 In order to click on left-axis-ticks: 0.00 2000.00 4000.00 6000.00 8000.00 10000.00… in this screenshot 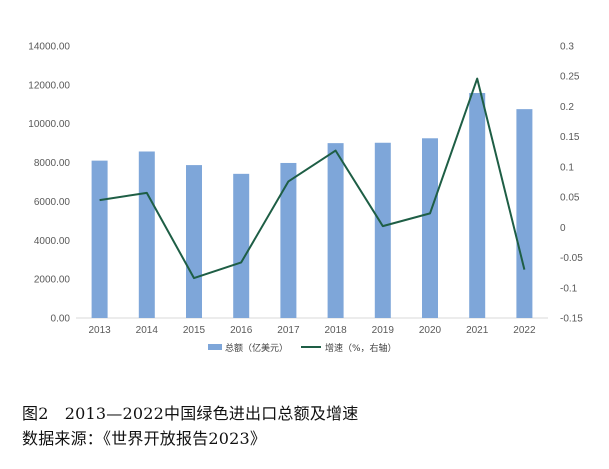, I will do `click(49, 183)`.